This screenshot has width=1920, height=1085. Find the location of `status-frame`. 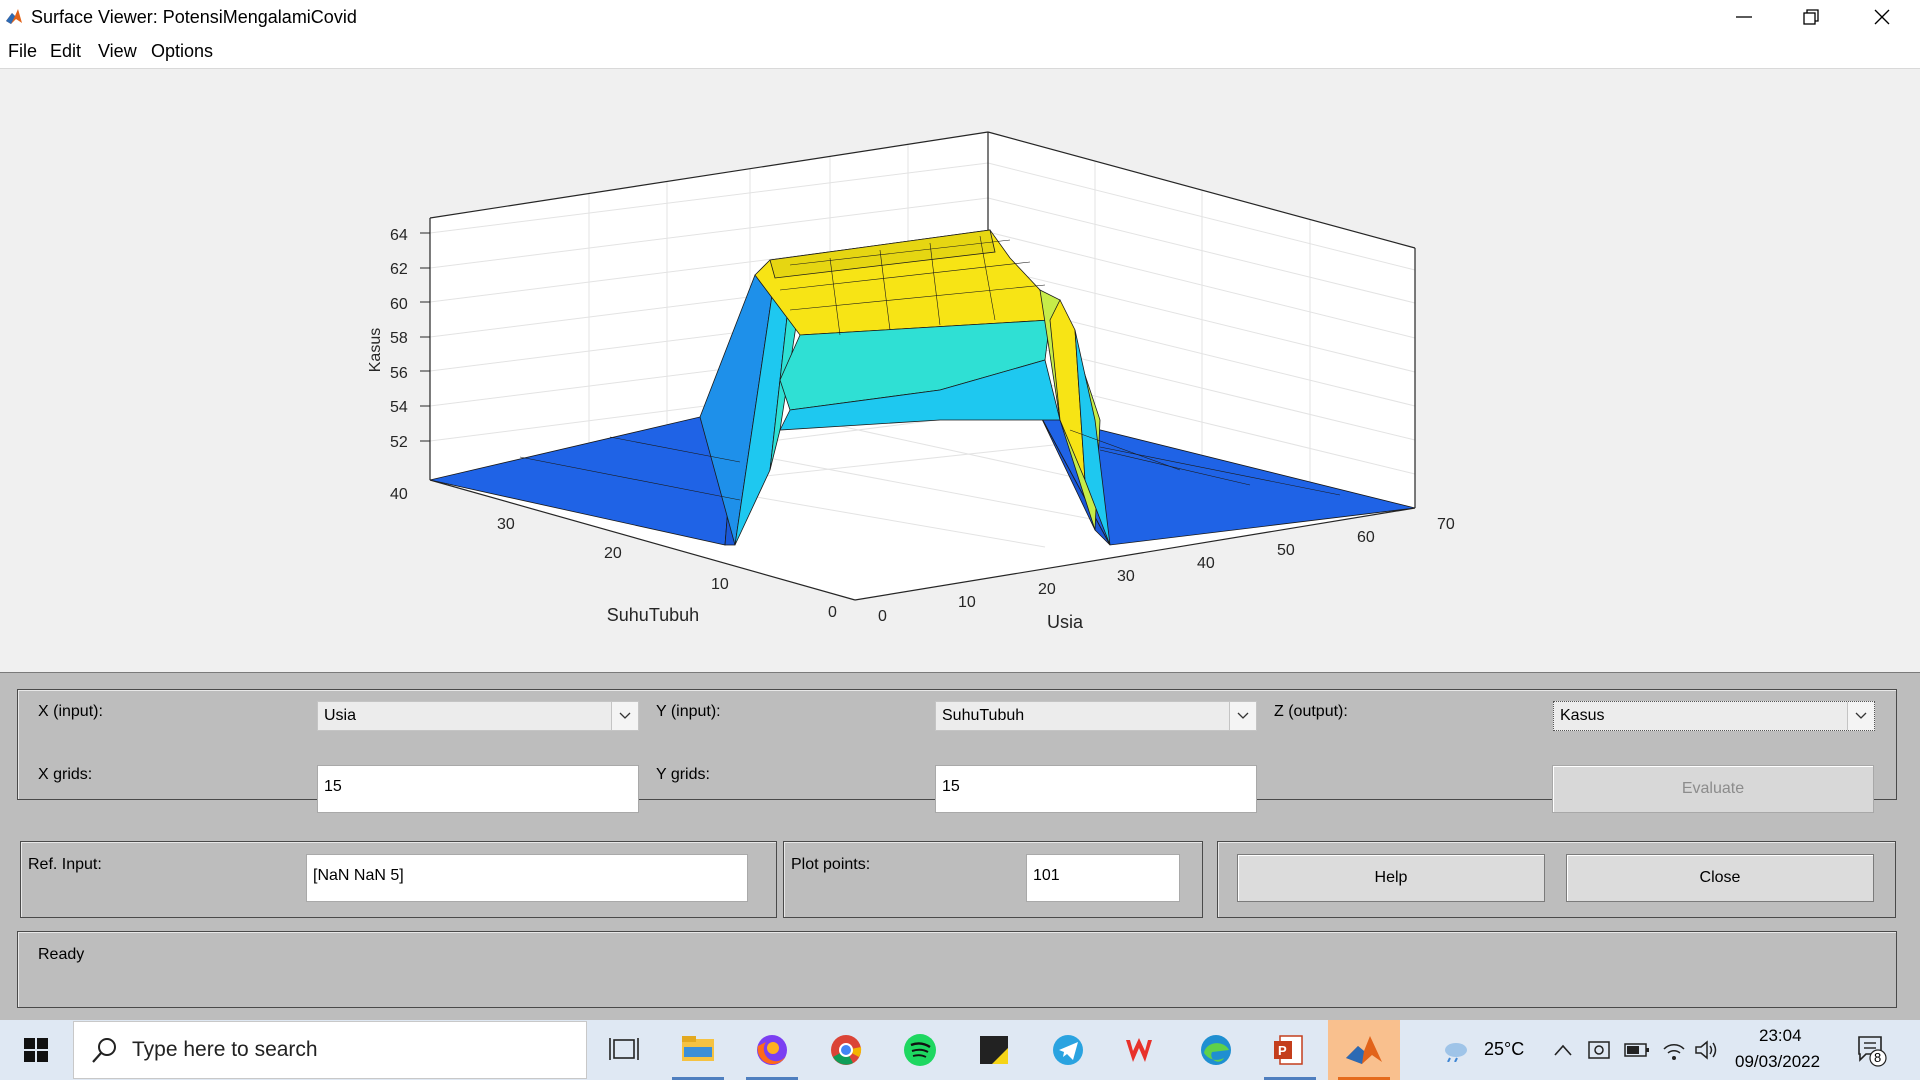

status-frame is located at coordinates (957, 969).